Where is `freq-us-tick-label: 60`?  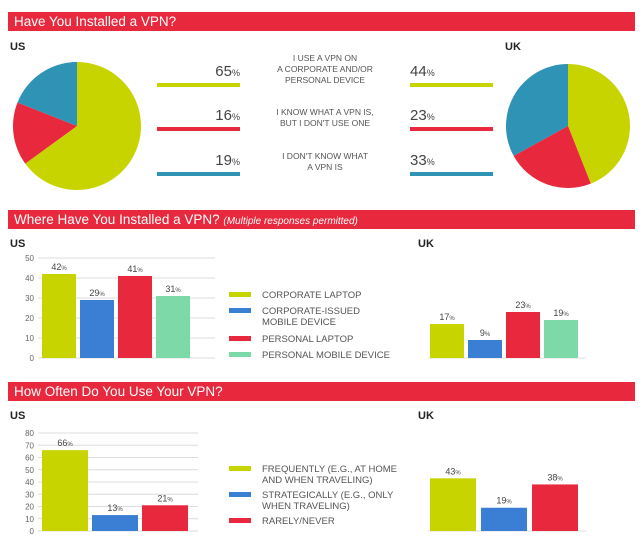 freq-us-tick-label: 60 is located at coordinates (29, 458).